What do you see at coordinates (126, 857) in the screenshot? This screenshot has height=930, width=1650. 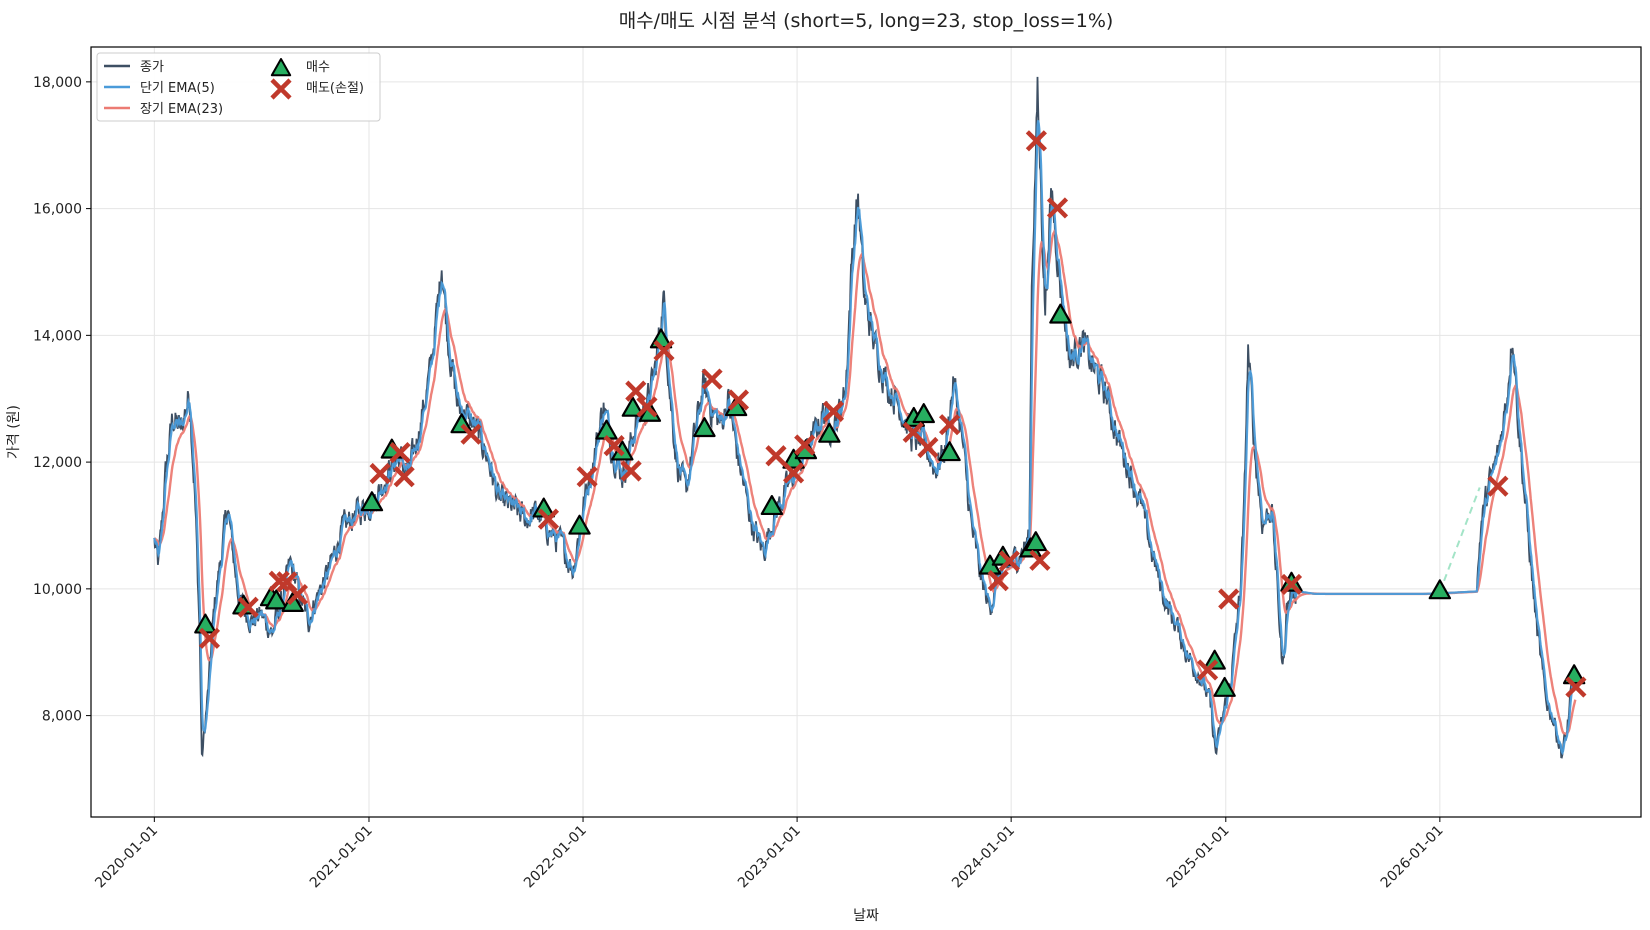 I see `x-tick-label: 2020-01-01` at bounding box center [126, 857].